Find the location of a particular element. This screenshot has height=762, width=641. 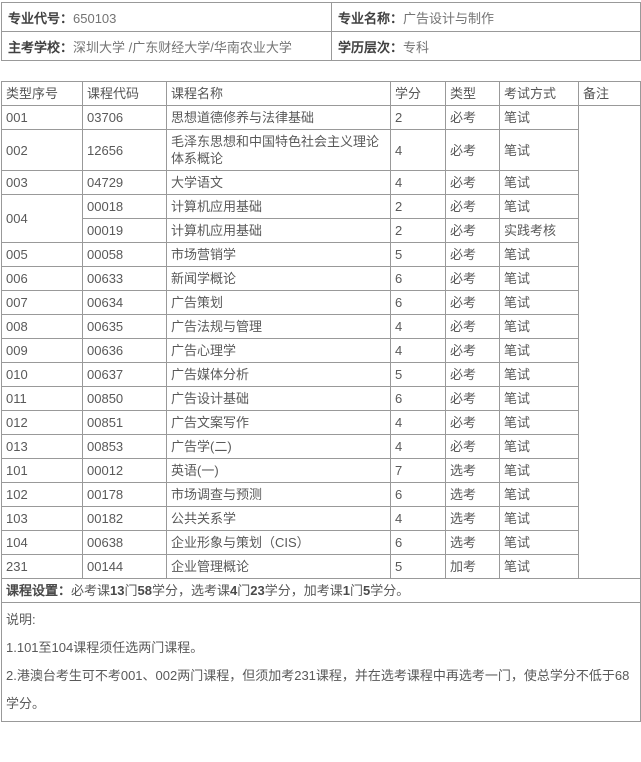

cell-type-no: 104 is located at coordinates (42, 542).